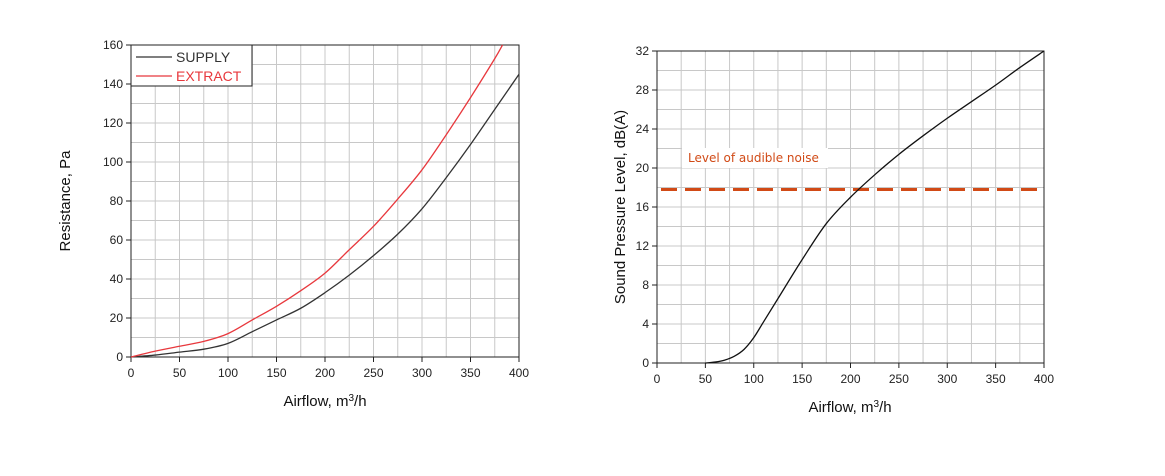 The height and width of the screenshot is (476, 1165). Describe the element at coordinates (117, 240) in the screenshot. I see `y-tick-label: 60` at that location.